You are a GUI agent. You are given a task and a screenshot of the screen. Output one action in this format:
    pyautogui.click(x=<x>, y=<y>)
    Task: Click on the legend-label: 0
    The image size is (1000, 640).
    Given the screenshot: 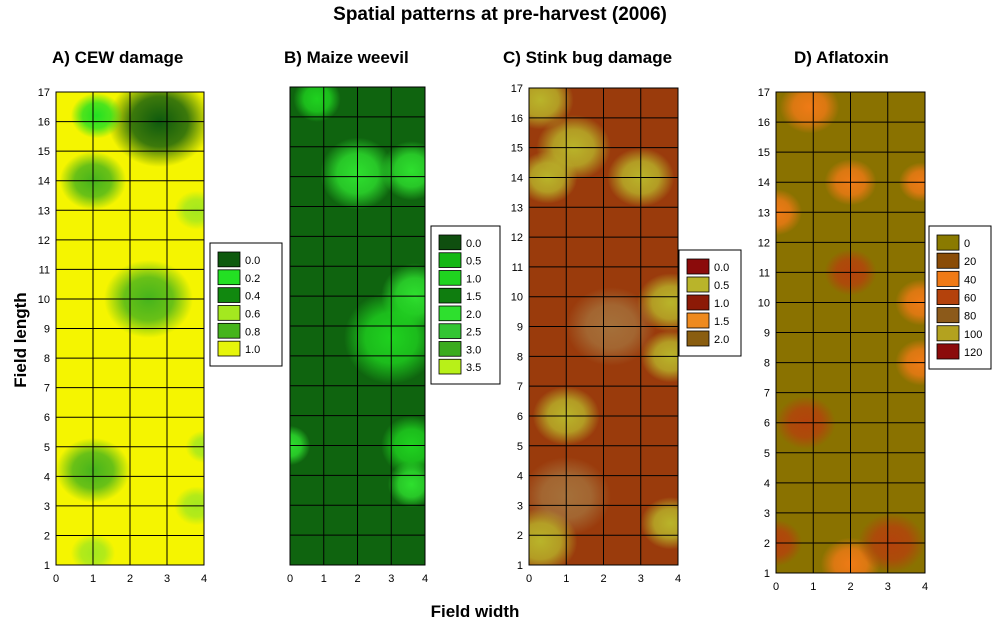 What is the action you would take?
    pyautogui.click(x=967, y=244)
    